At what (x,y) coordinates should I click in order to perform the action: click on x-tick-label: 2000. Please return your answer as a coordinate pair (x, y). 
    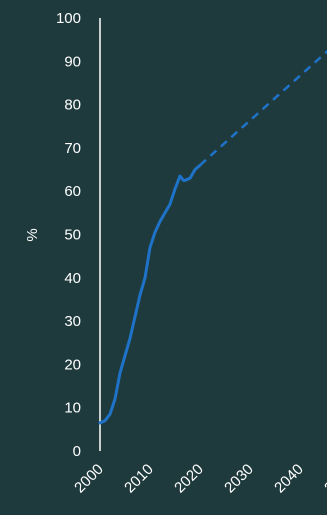
    Looking at the image, I should click on (89, 479).